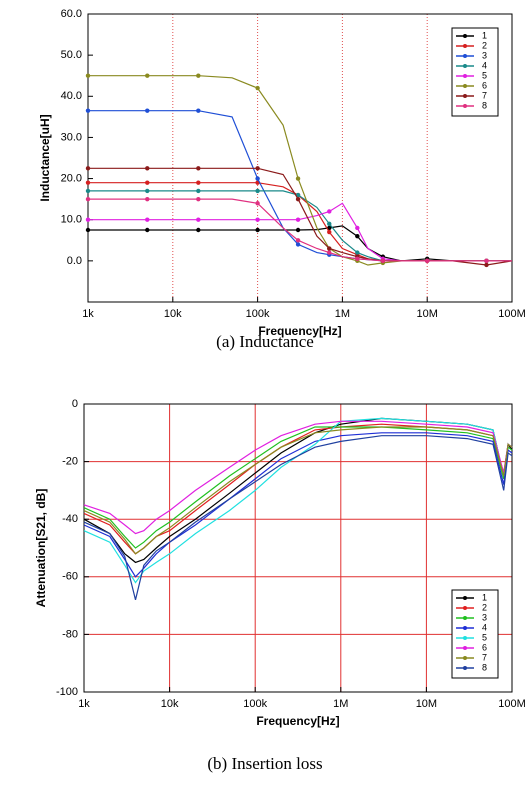 This screenshot has height=785, width=531. I want to click on x-tick-label: 10M, so click(426, 704).